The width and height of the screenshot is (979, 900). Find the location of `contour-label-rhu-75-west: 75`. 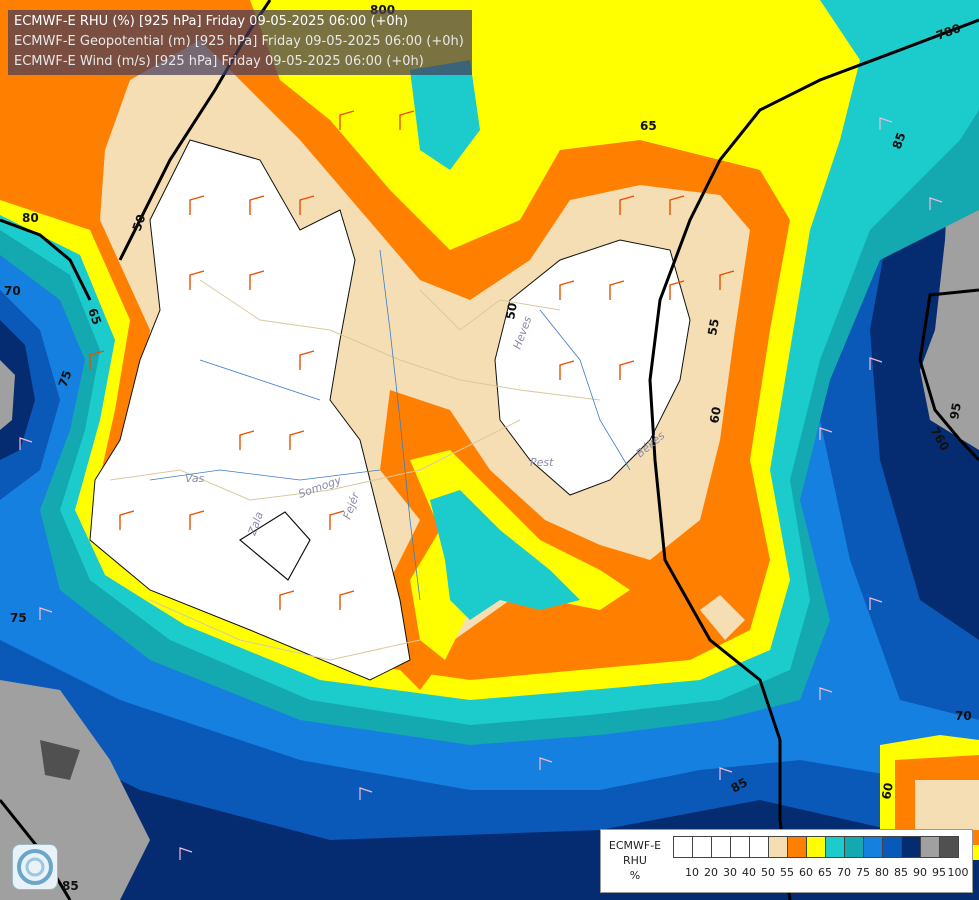

contour-label-rhu-75-west: 75 is located at coordinates (65, 379).